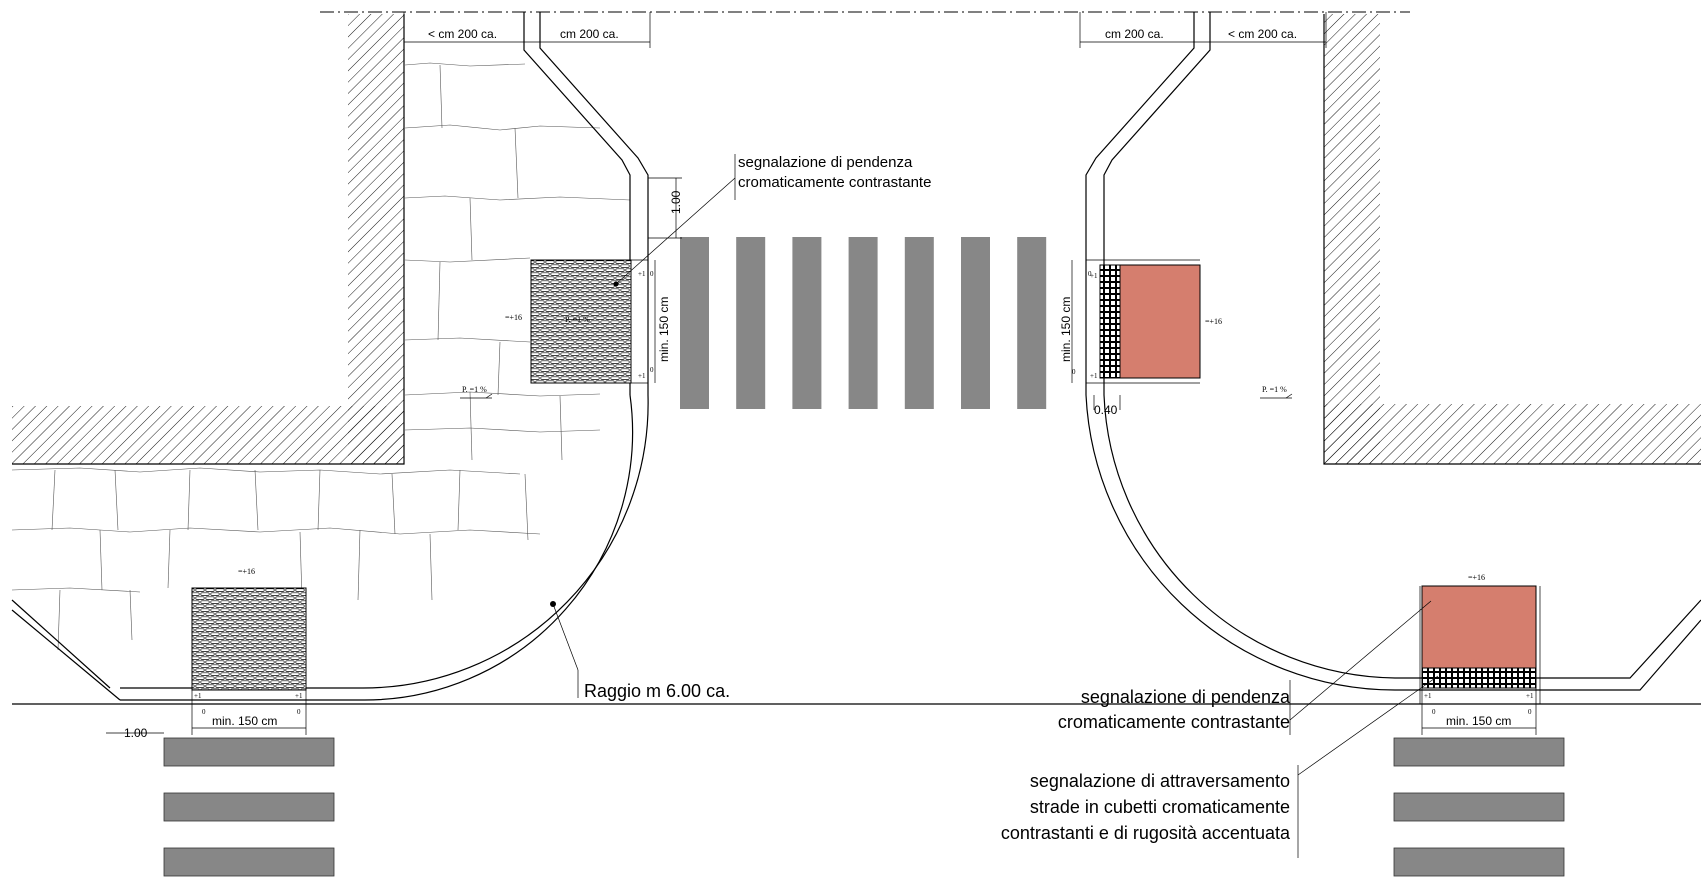  I want to click on building-left, so click(208, 239).